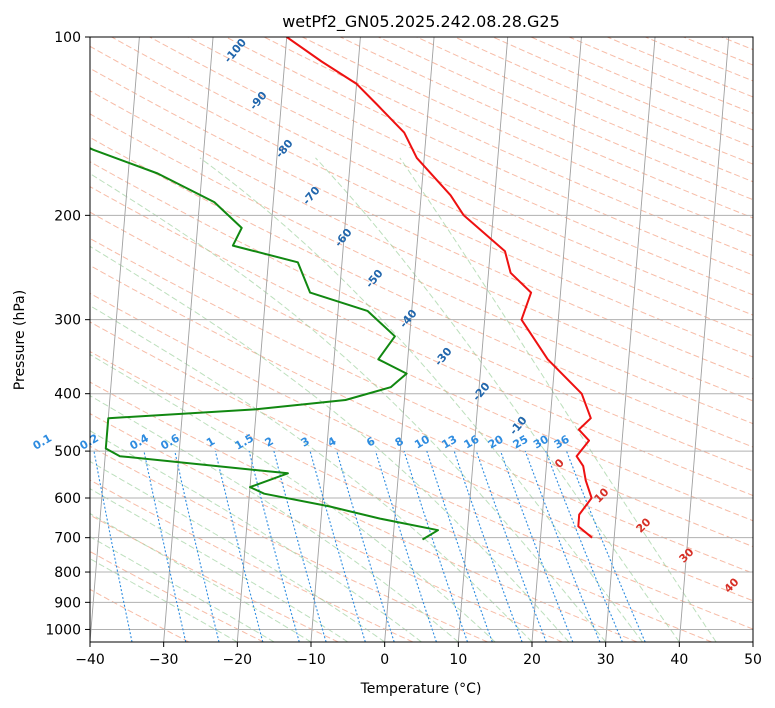  Describe the element at coordinates (644, 525) in the screenshot. I see `moist-adiabat-label: 20` at that location.